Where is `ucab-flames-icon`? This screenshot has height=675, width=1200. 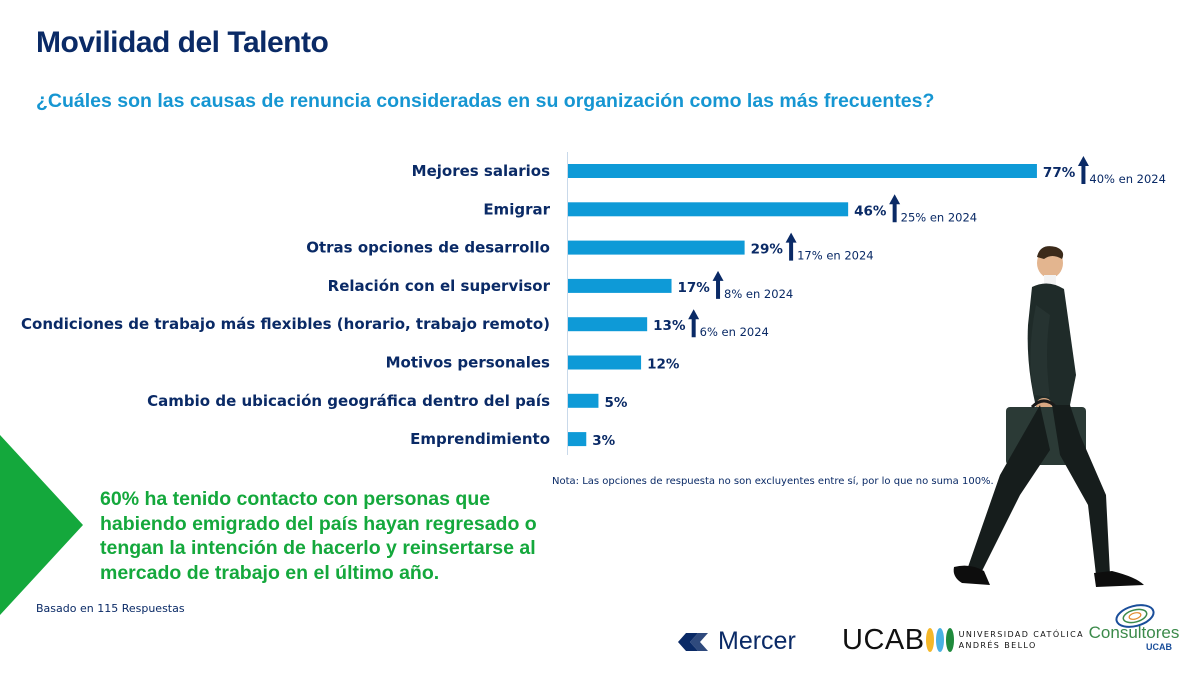 ucab-flames-icon is located at coordinates (939, 640).